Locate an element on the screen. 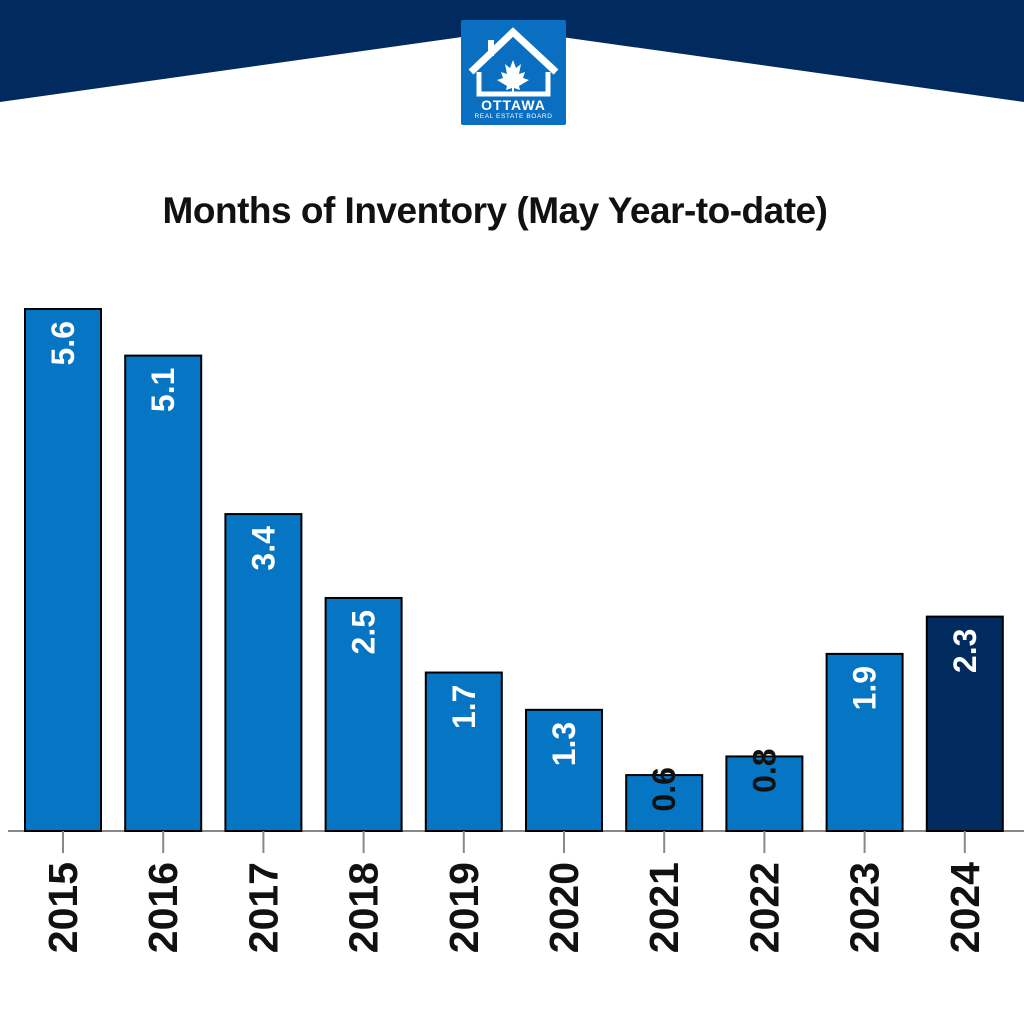  header-banner is located at coordinates (512, 51).